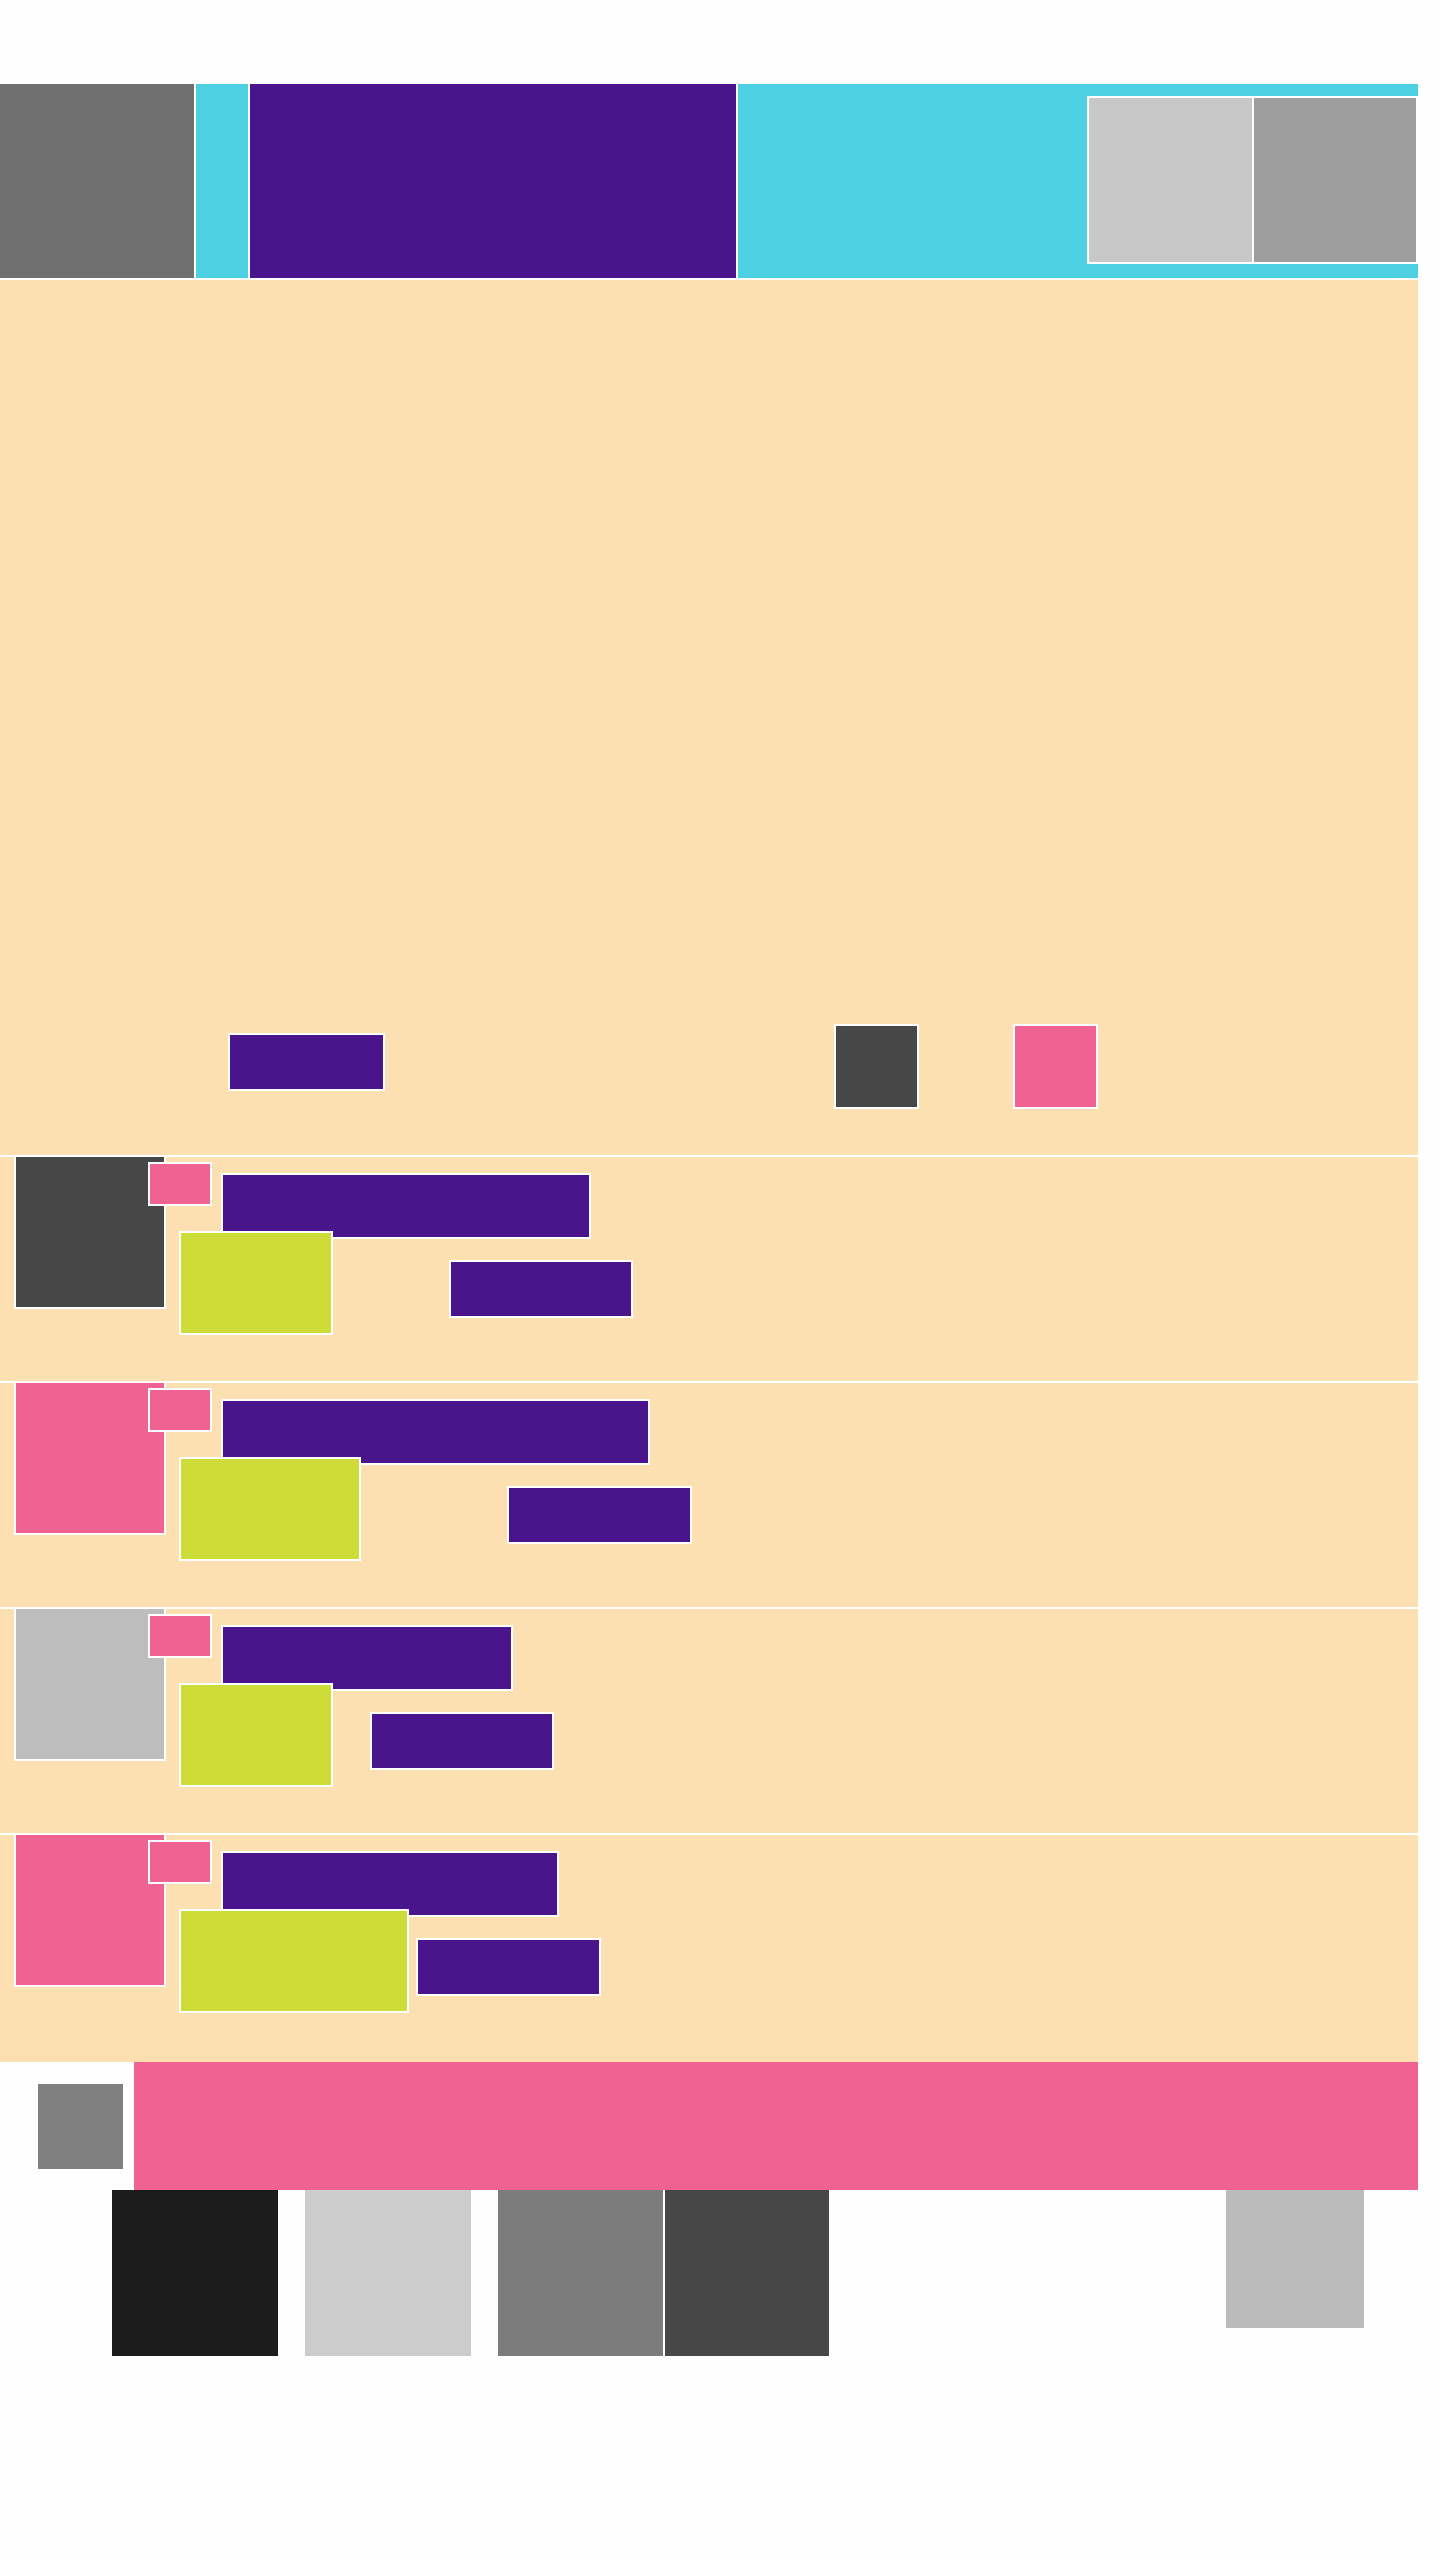 This screenshot has height=2560, width=1440. What do you see at coordinates (80, 2126) in the screenshot?
I see `banner-icon` at bounding box center [80, 2126].